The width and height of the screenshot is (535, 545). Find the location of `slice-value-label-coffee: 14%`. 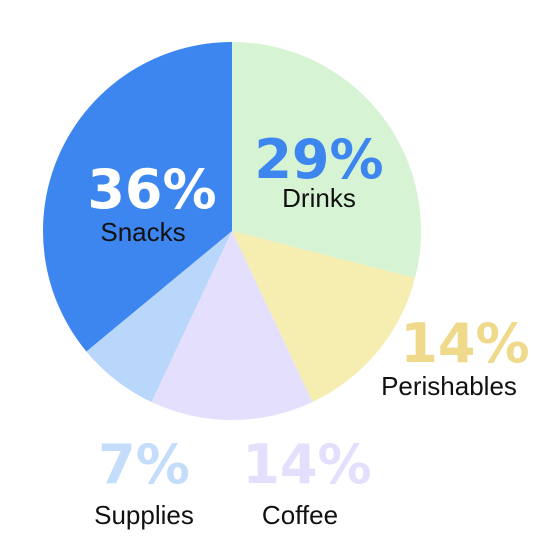

slice-value-label-coffee: 14% is located at coordinates (306, 464).